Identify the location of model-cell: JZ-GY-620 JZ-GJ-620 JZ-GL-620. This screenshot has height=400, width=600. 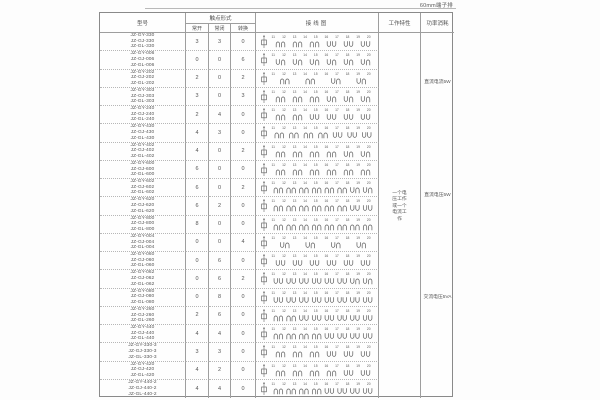
(143, 206).